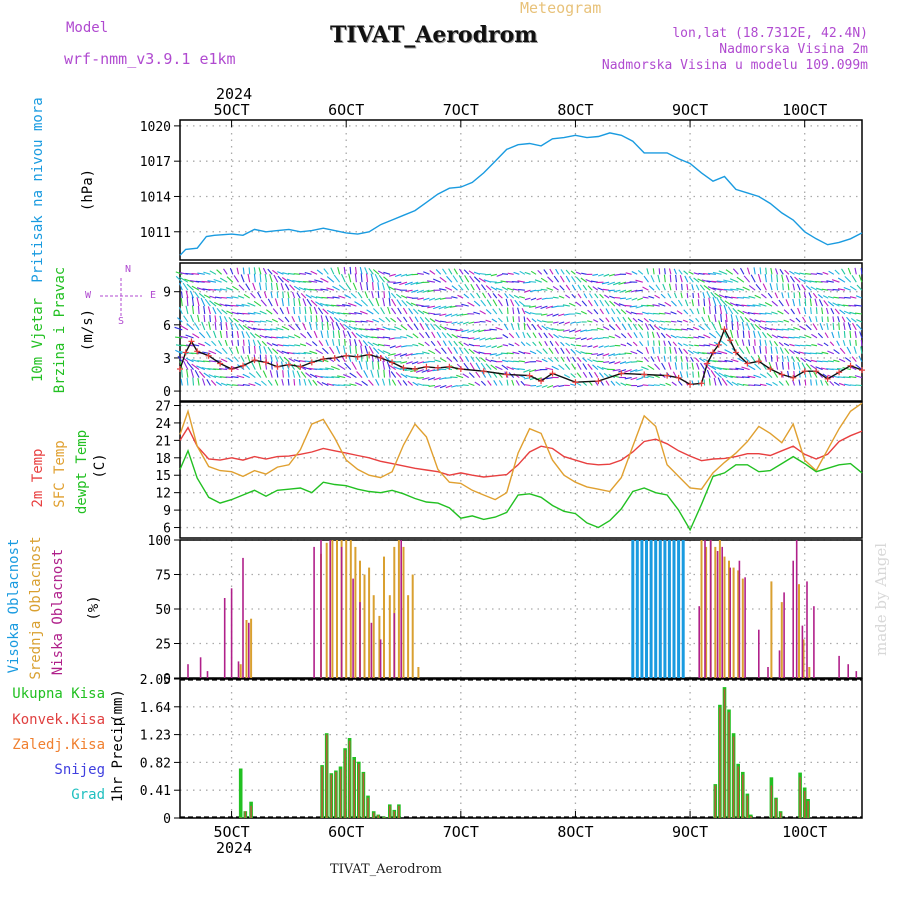  What do you see at coordinates (363, 795) in the screenshot?
I see `precip-conv-bar` at bounding box center [363, 795].